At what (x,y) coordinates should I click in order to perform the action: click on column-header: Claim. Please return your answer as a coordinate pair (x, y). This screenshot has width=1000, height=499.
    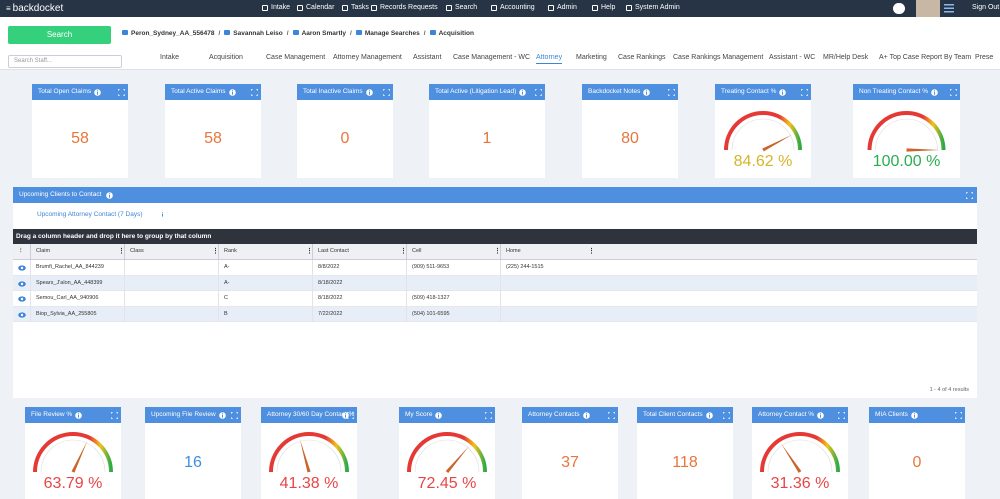
    Looking at the image, I should click on (77, 252).